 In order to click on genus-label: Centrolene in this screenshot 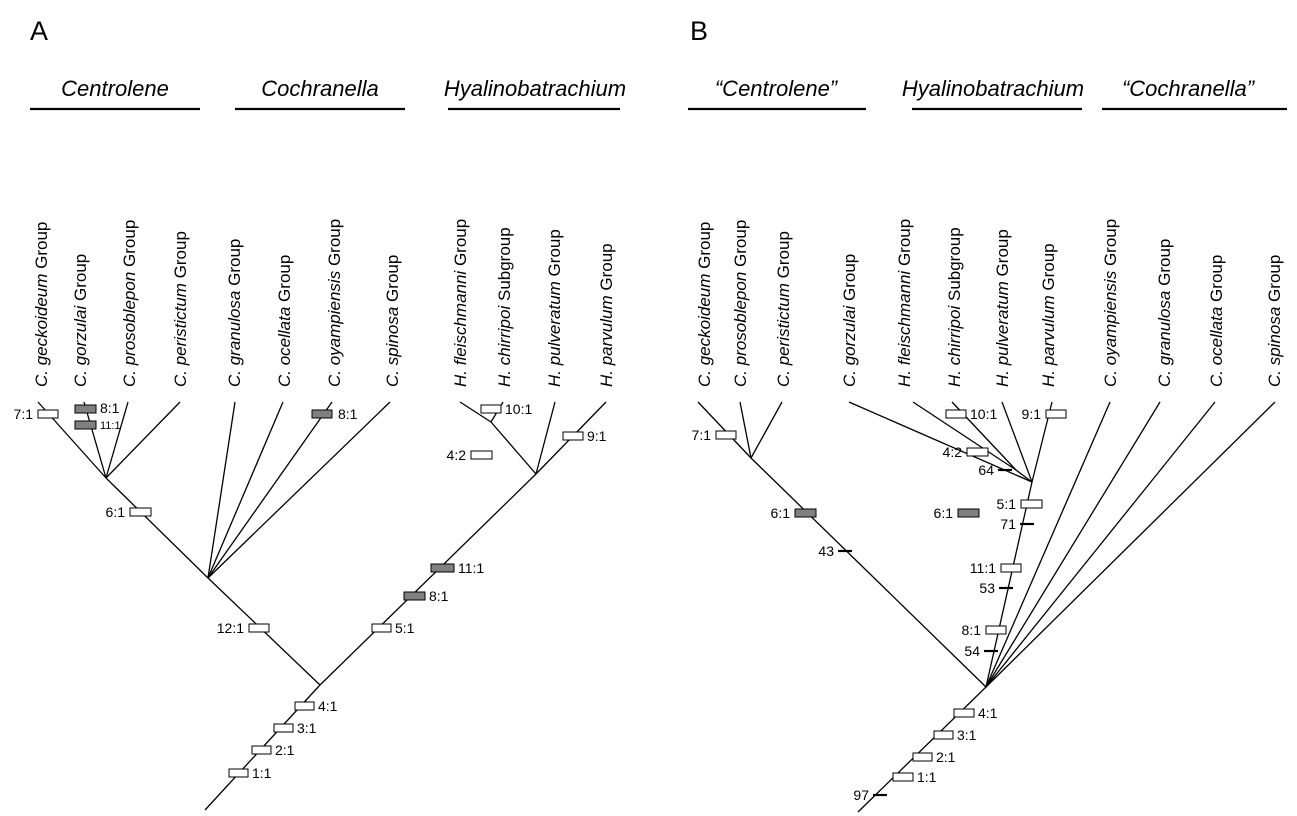, I will do `click(115, 88)`.